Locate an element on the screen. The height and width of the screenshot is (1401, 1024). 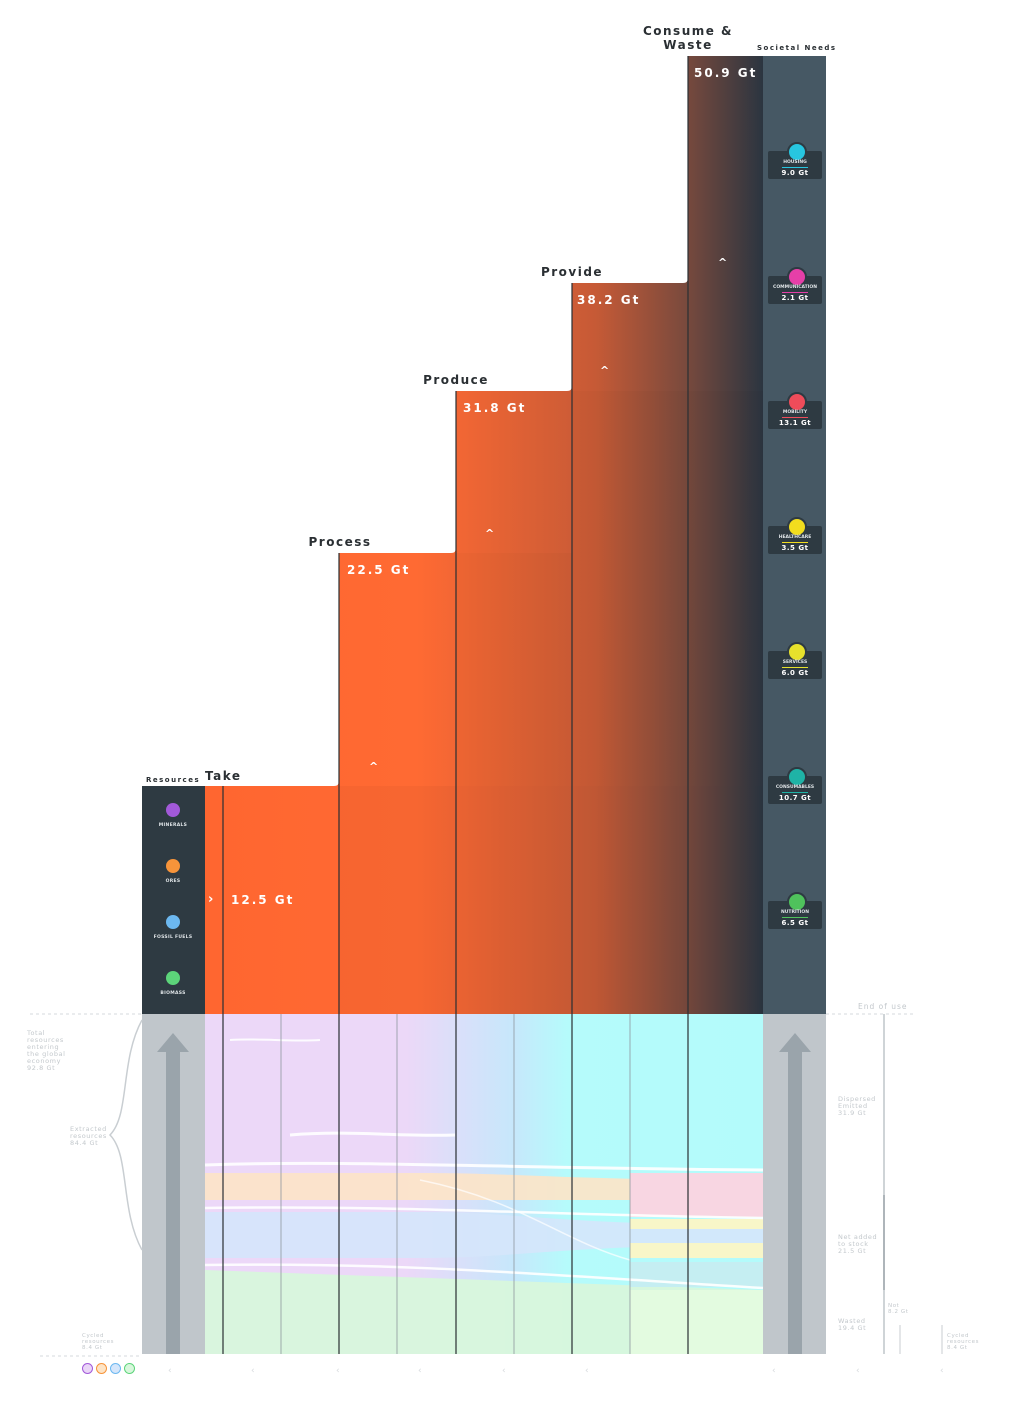
need-label: CONSUMABLES is located at coordinates (795, 787).